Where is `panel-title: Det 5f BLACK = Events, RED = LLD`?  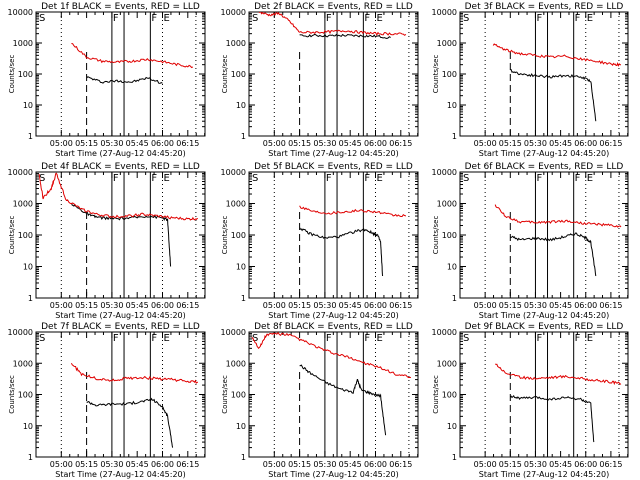
panel-title: Det 5f BLACK = Events, RED = LLD is located at coordinates (333, 167).